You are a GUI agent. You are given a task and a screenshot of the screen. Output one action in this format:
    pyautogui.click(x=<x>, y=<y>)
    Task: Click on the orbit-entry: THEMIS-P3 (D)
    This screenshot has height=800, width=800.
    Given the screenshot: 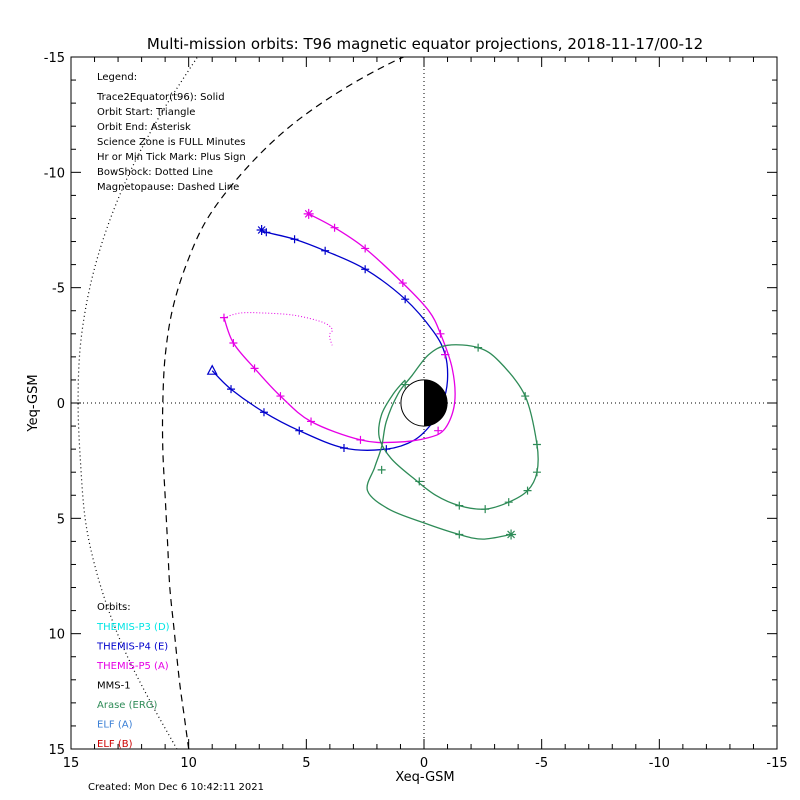 What is the action you would take?
    pyautogui.click(x=133, y=627)
    